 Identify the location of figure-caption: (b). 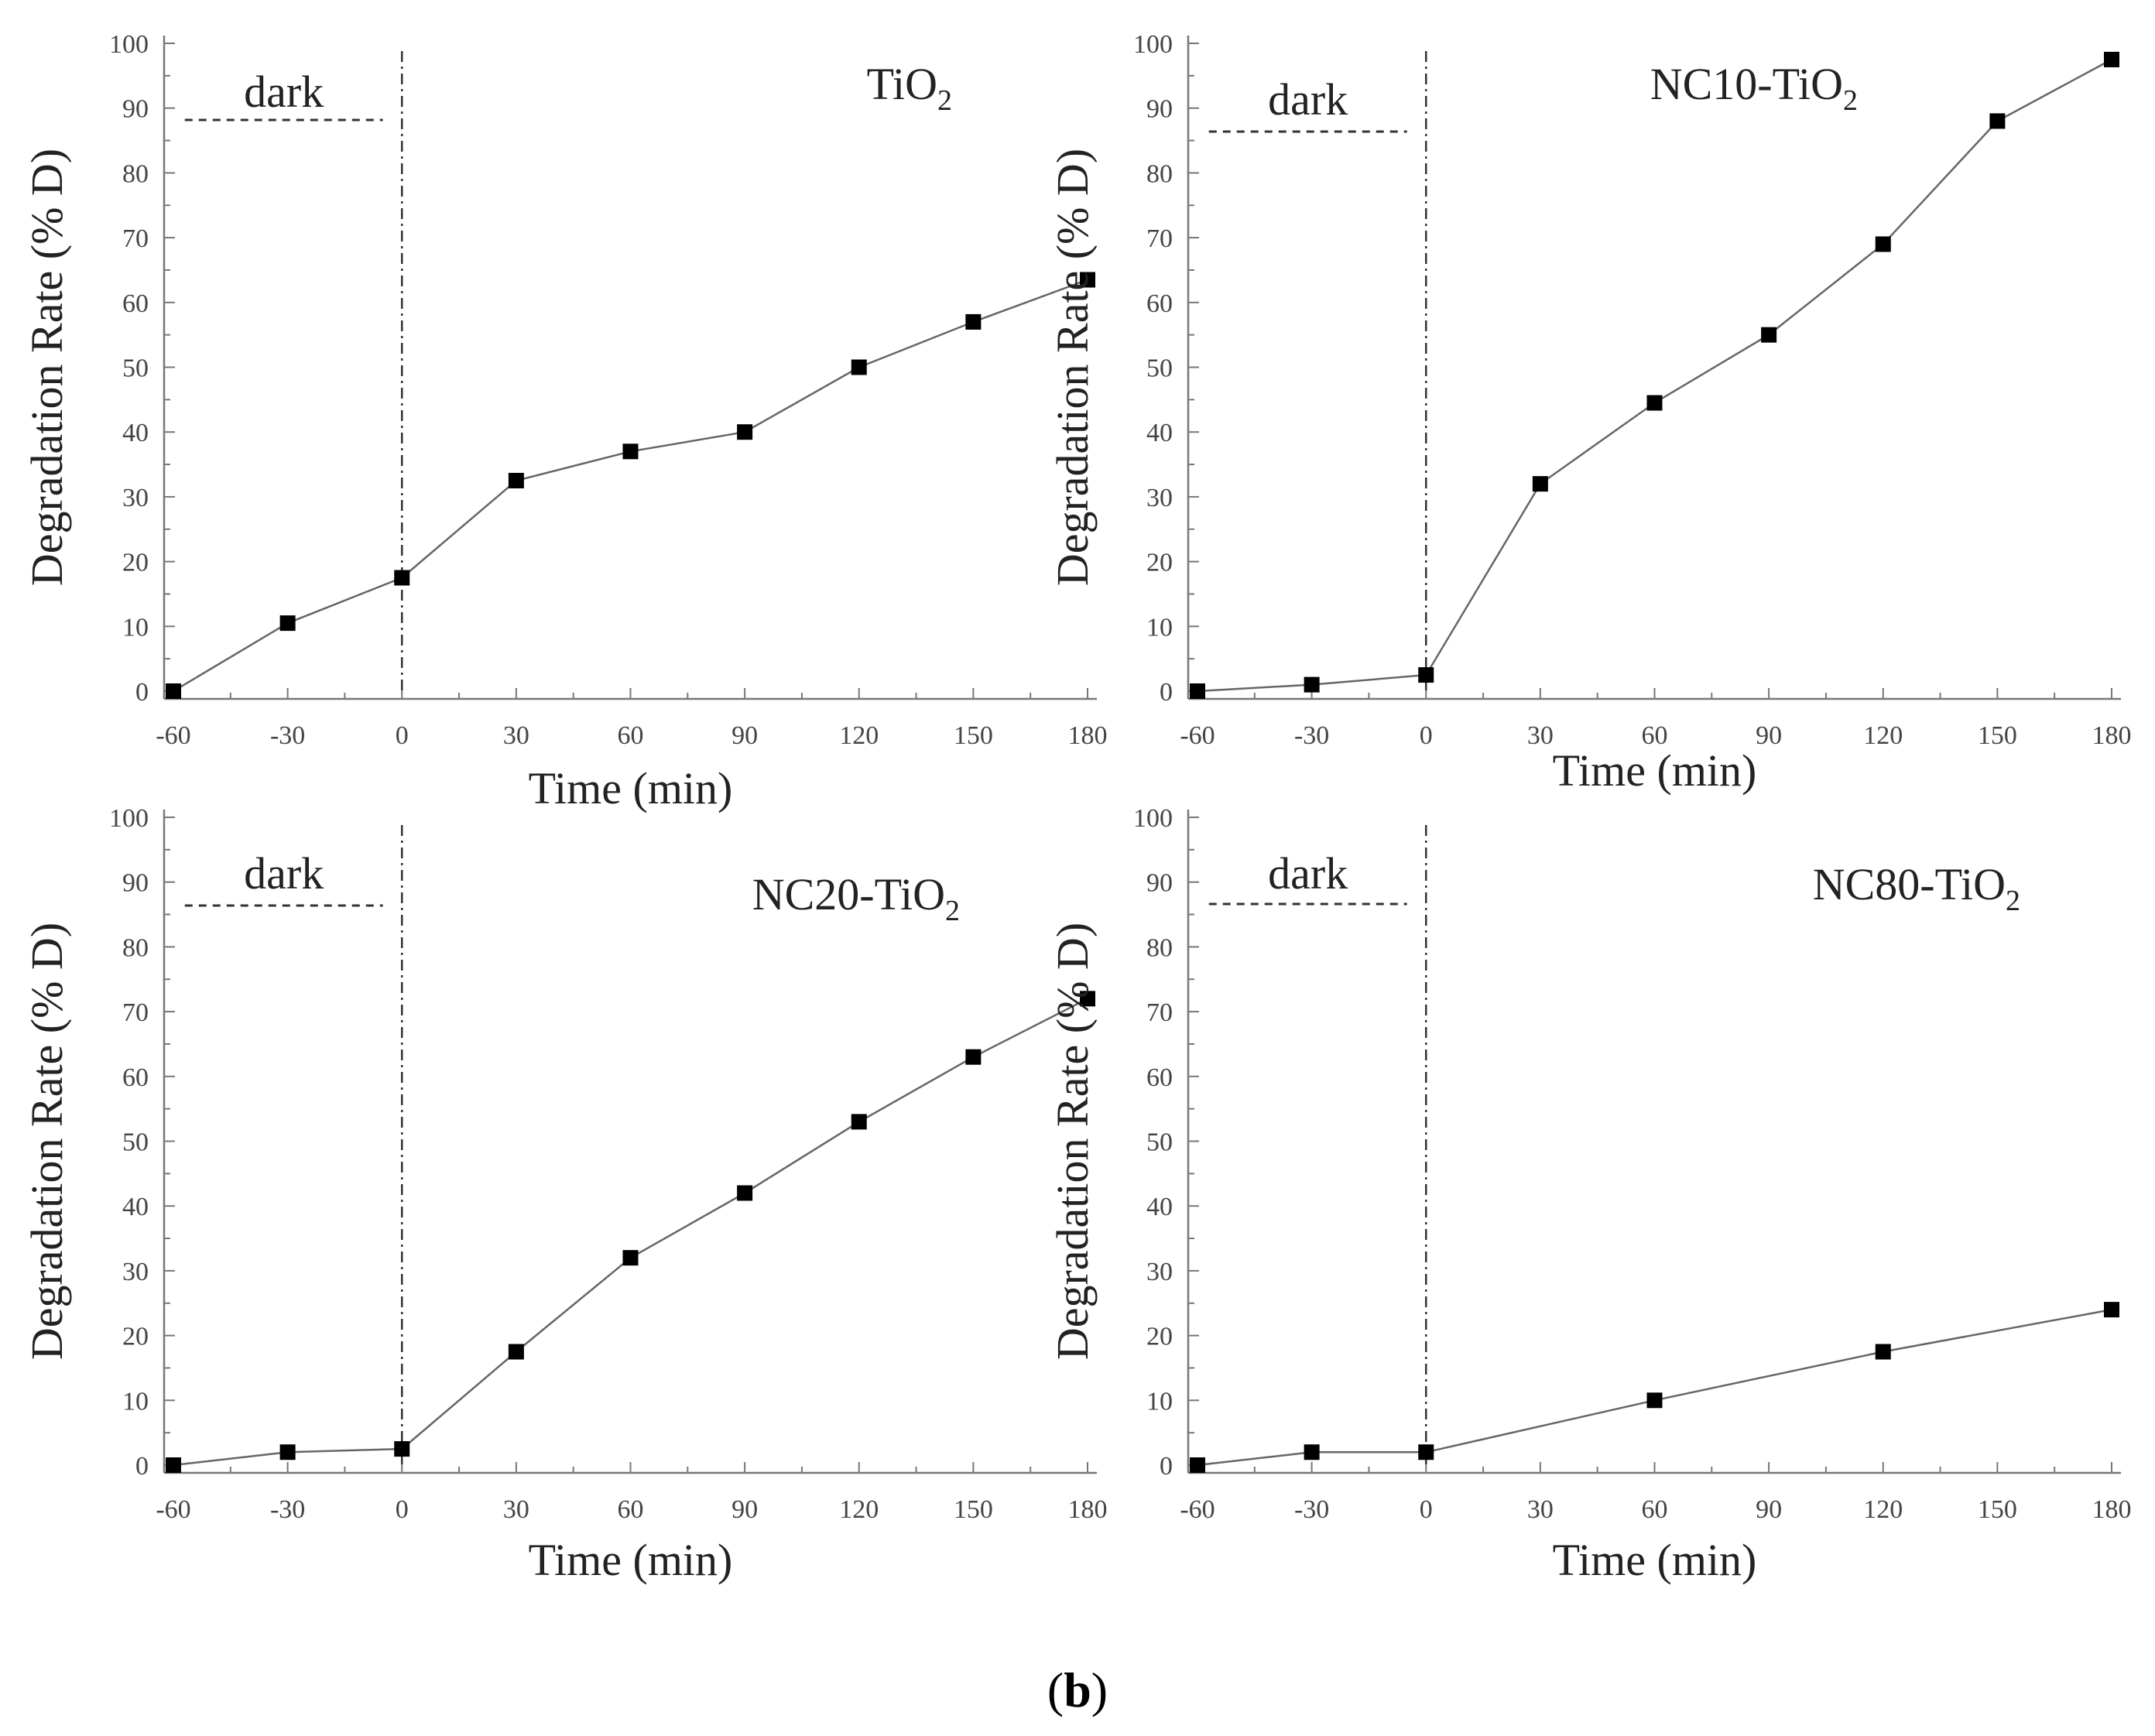
(1077, 1689).